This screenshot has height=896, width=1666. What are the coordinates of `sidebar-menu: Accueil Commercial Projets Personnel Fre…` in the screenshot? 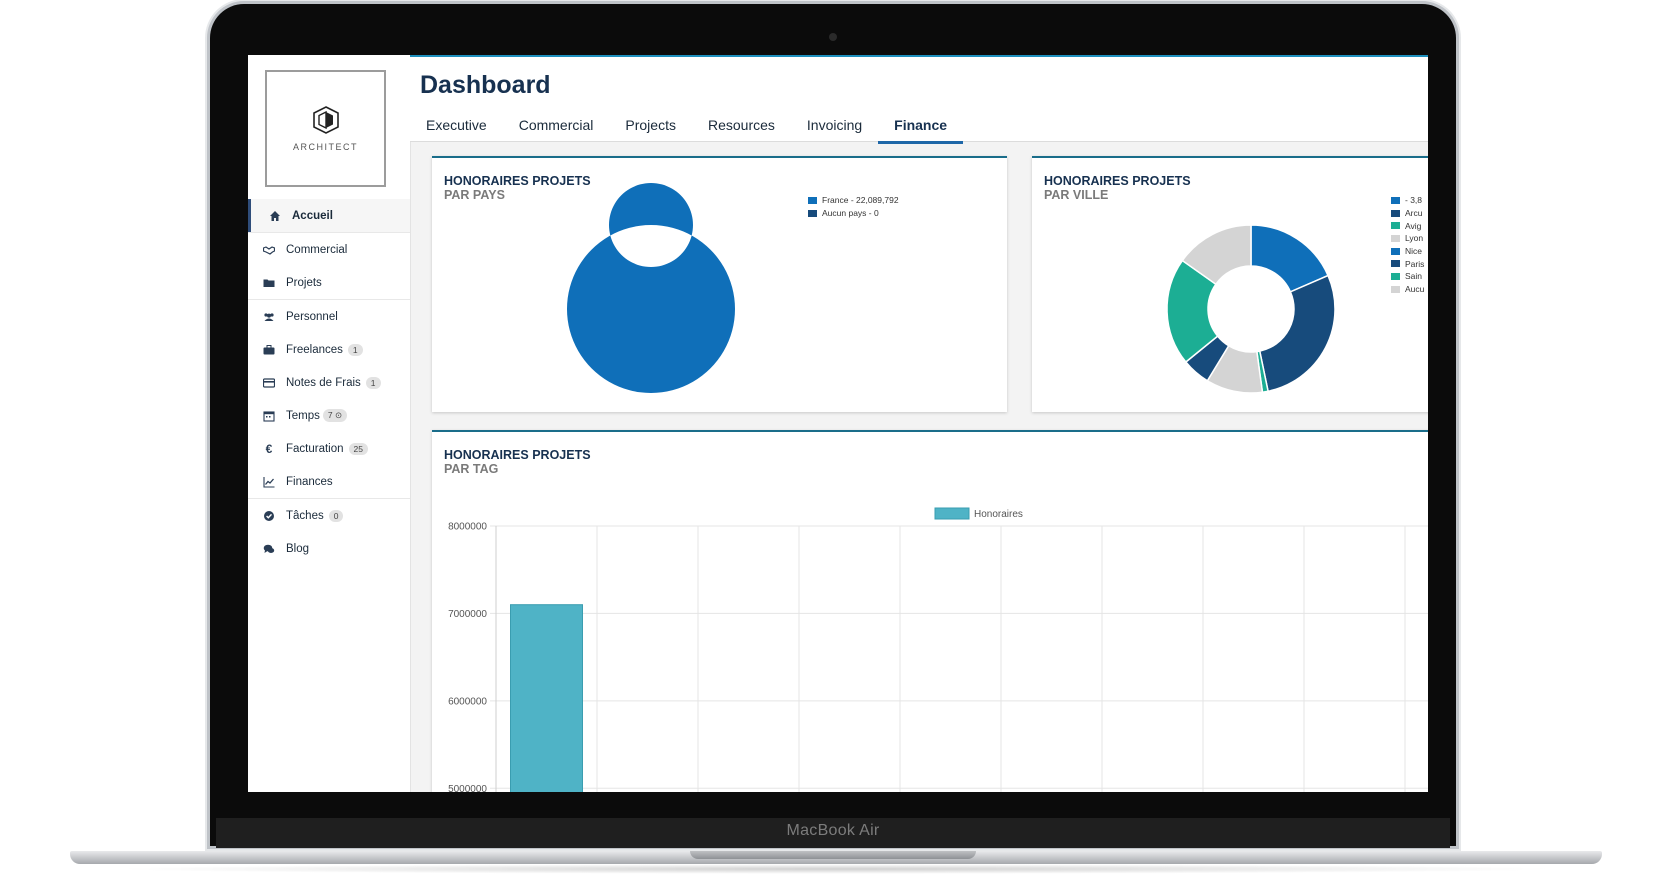 It's located at (329, 382).